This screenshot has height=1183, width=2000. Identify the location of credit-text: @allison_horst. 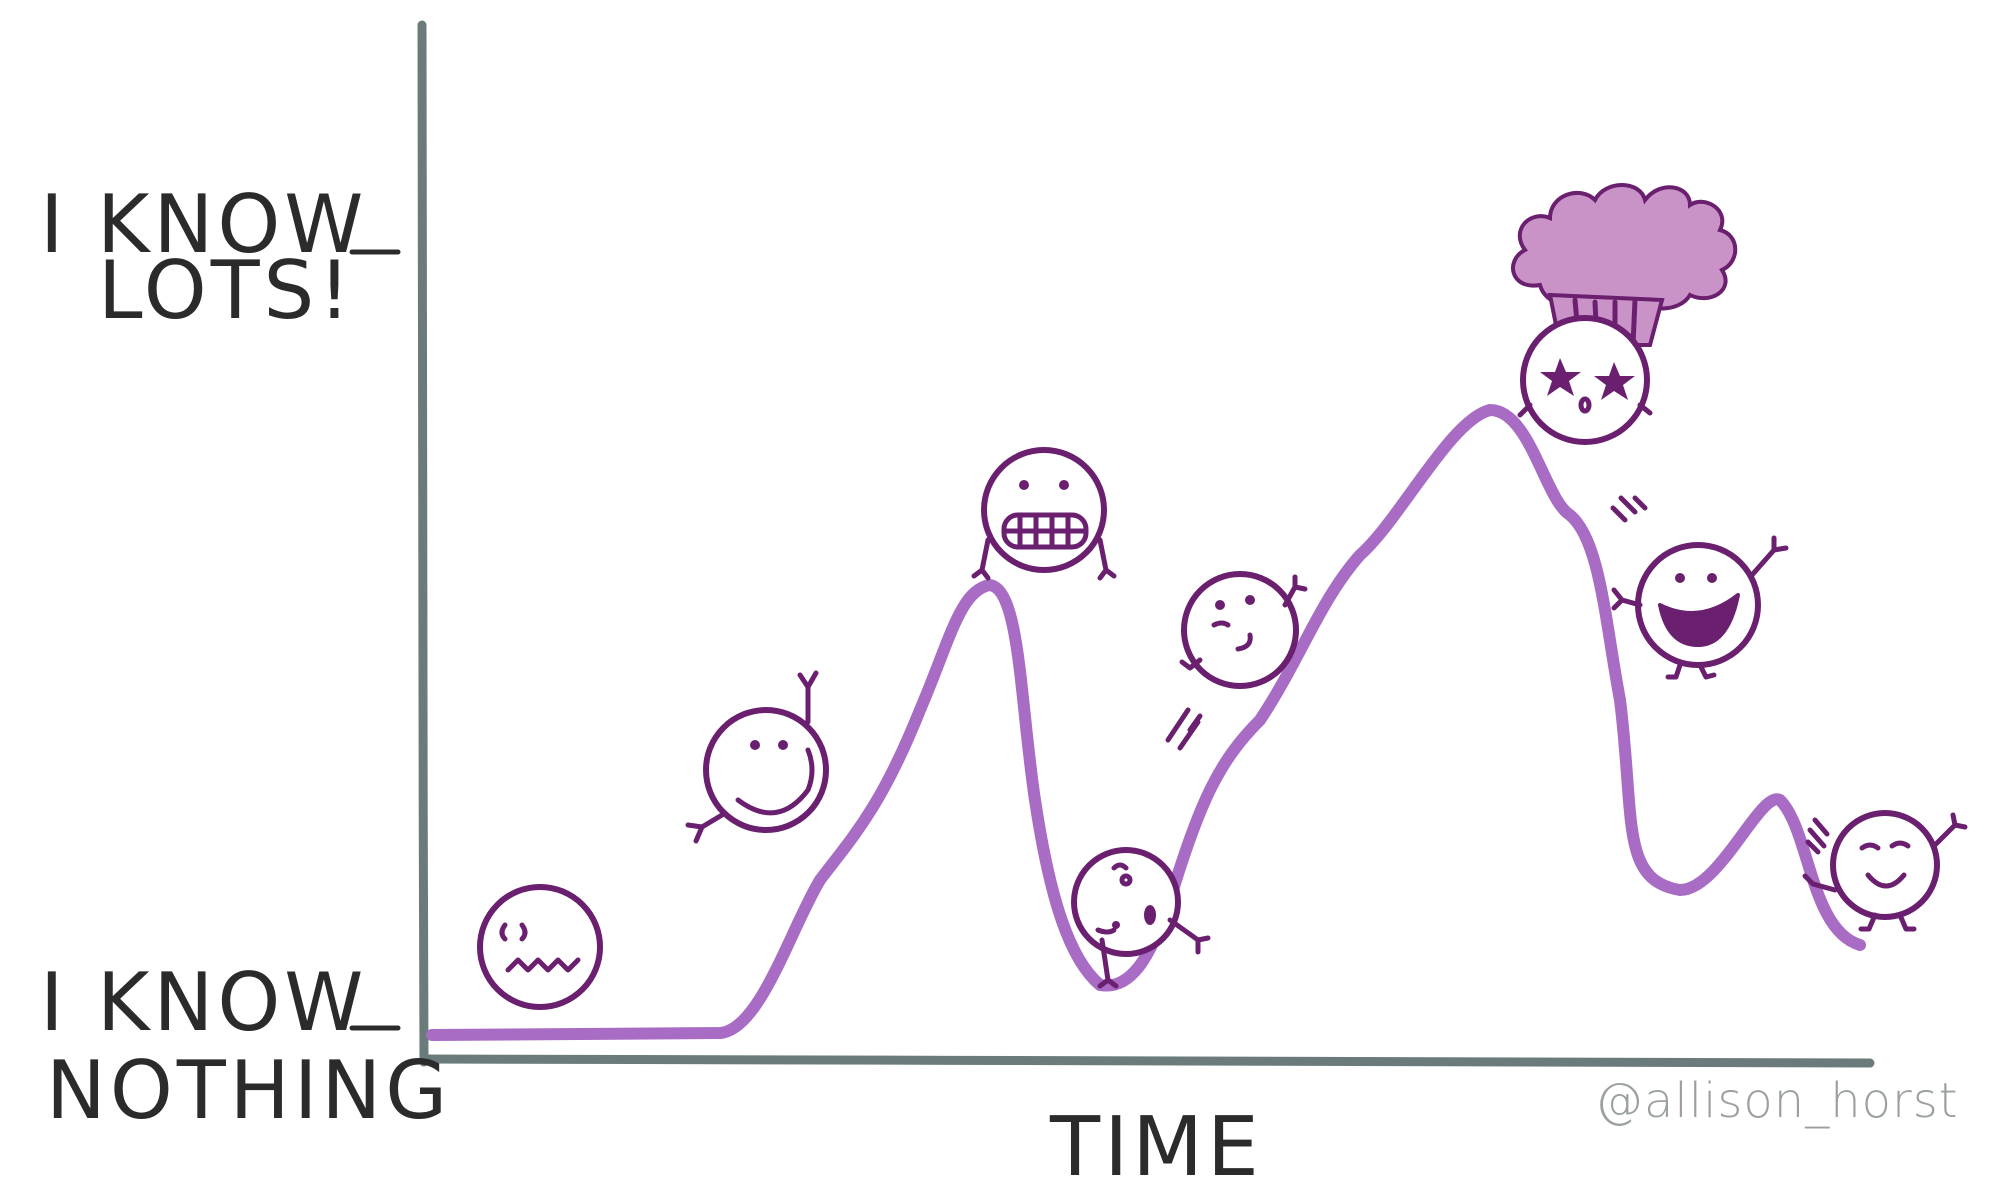
(1777, 1101).